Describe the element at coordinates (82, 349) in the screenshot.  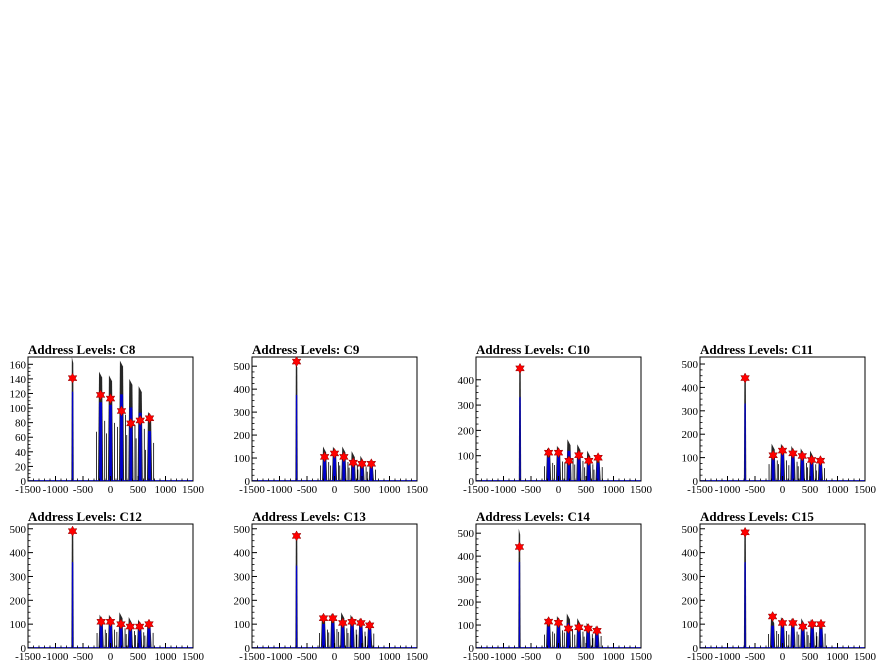
I see `chart-title: Address Levels: C8` at that location.